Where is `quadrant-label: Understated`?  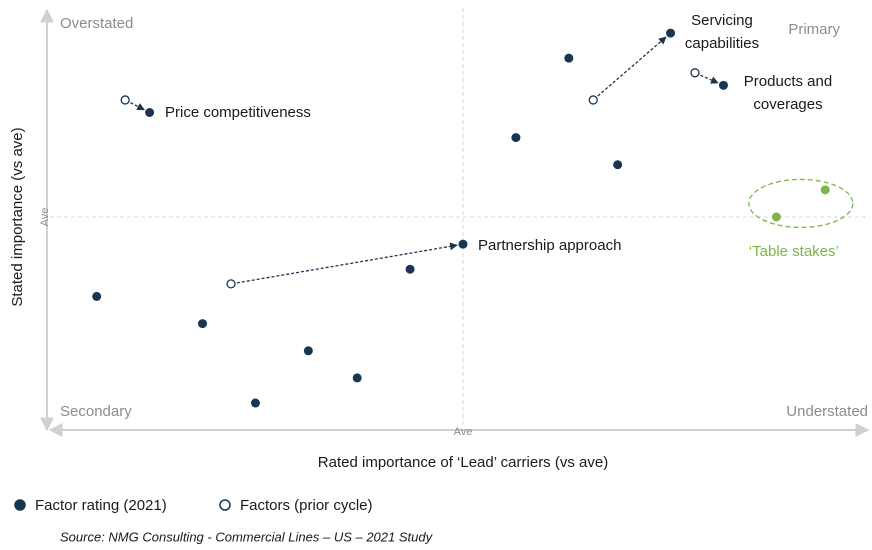 quadrant-label: Understated is located at coordinates (827, 411).